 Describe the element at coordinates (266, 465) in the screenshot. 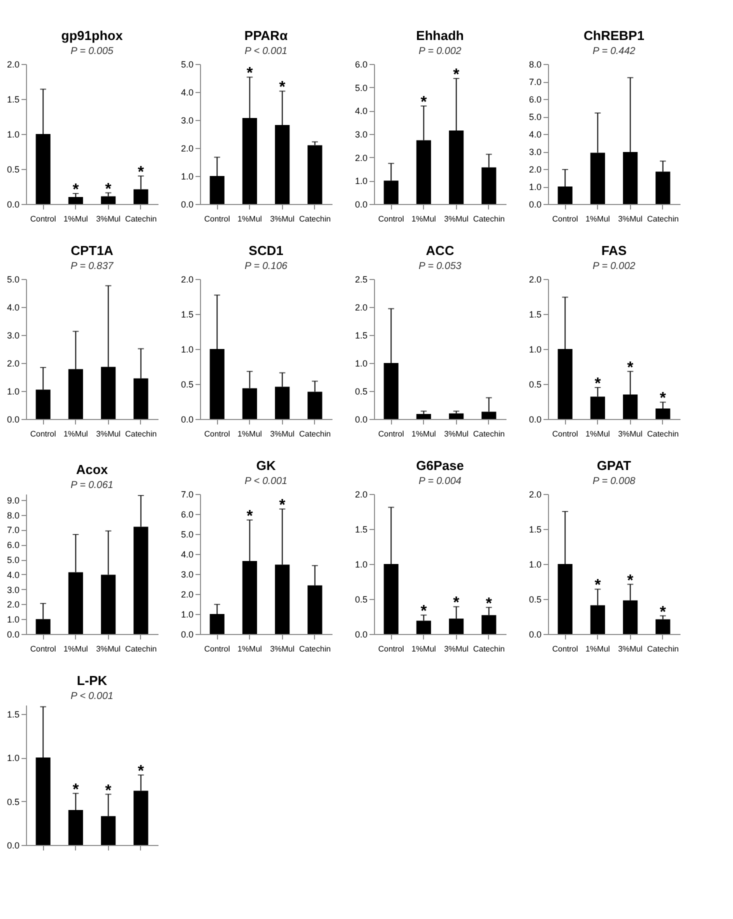

I see `chart-title: GK` at that location.